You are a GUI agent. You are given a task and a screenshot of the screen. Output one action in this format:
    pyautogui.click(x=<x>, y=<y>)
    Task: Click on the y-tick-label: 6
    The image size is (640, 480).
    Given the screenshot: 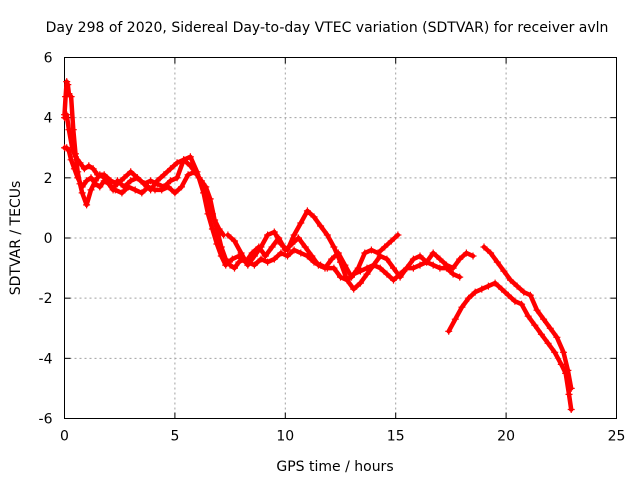 What is the action you would take?
    pyautogui.click(x=48, y=59)
    